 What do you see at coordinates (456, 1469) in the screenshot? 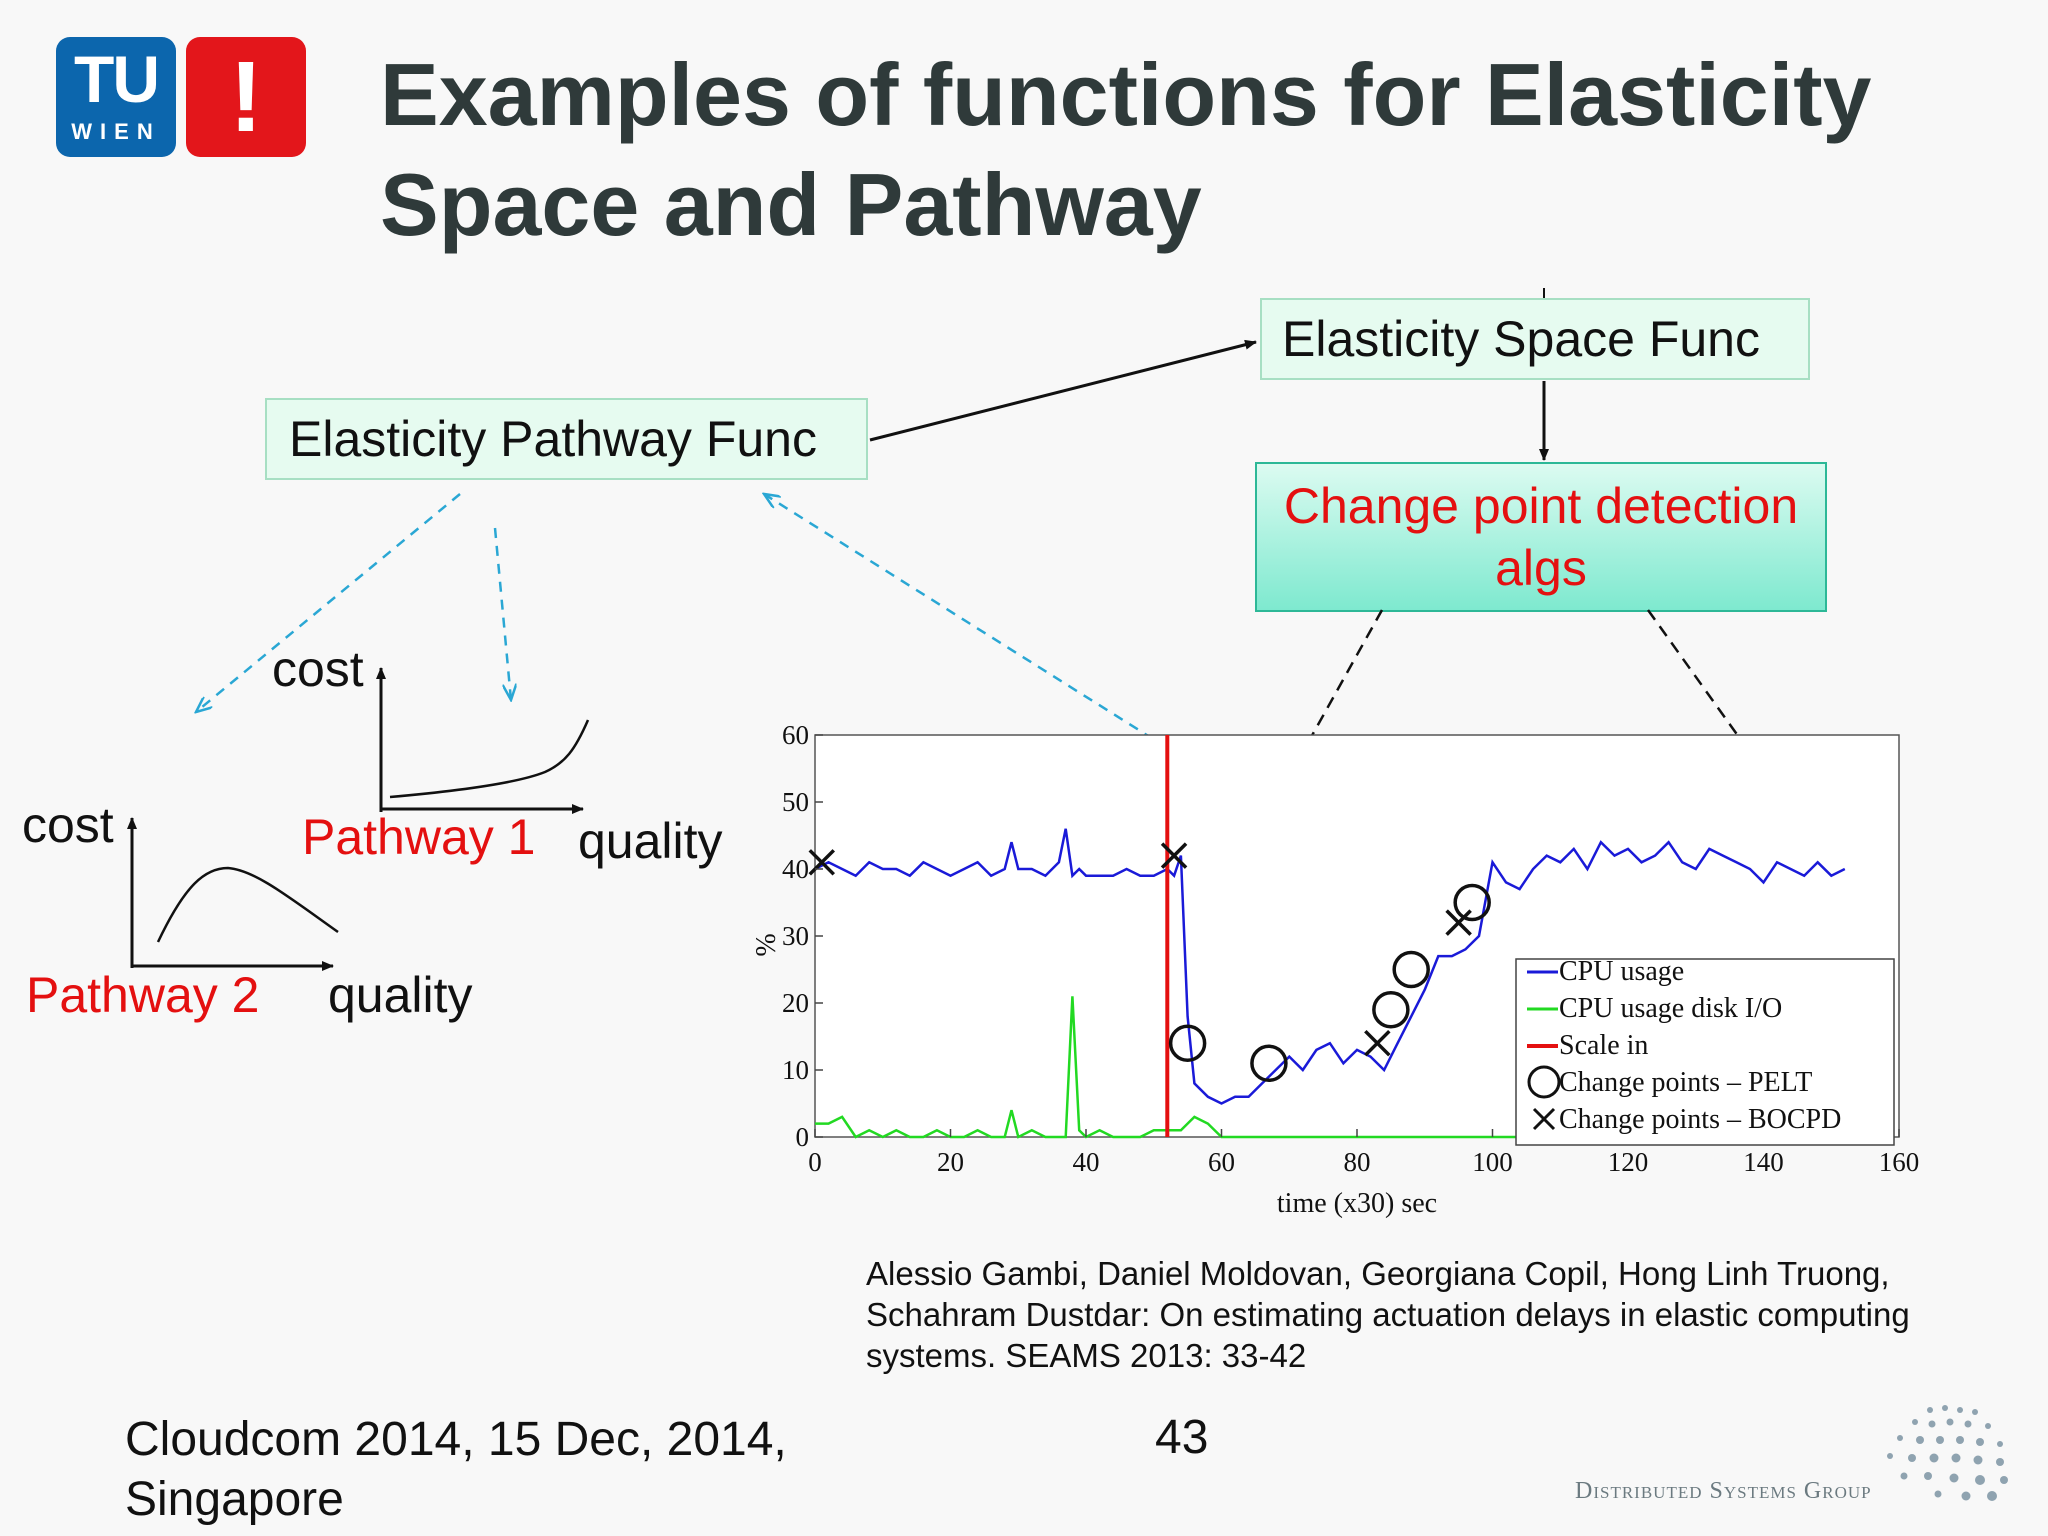
I see `footer-conference: Cloudcom 2014, 15 Dec, 2014, Singapore` at bounding box center [456, 1469].